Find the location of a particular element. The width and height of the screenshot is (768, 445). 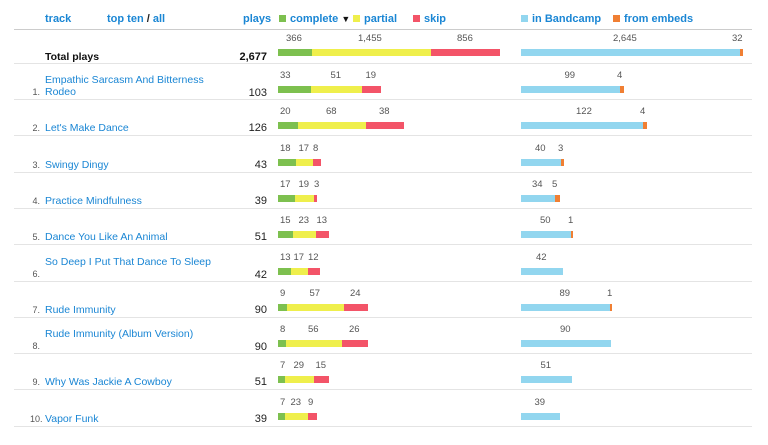

track-partial-count: 68 is located at coordinates (331, 112).